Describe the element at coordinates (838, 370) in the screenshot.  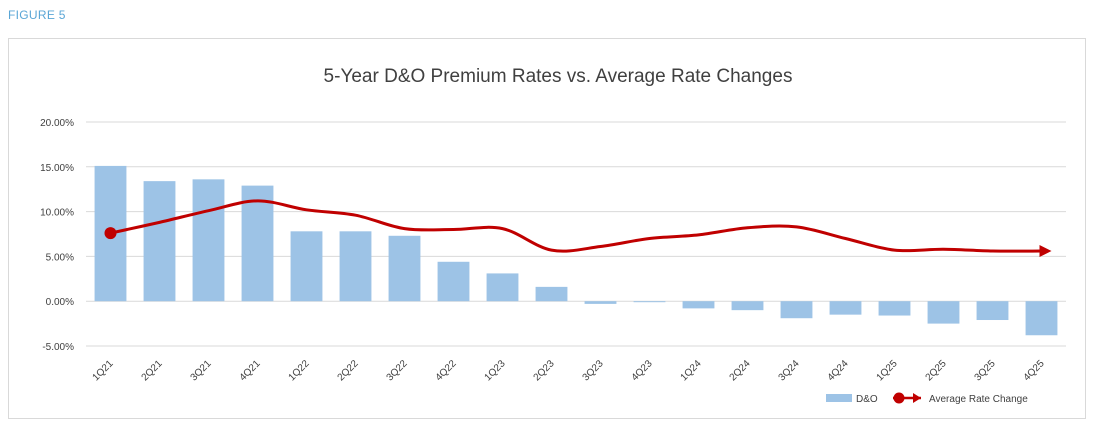
I see `x-tick-label: 4Q24` at that location.